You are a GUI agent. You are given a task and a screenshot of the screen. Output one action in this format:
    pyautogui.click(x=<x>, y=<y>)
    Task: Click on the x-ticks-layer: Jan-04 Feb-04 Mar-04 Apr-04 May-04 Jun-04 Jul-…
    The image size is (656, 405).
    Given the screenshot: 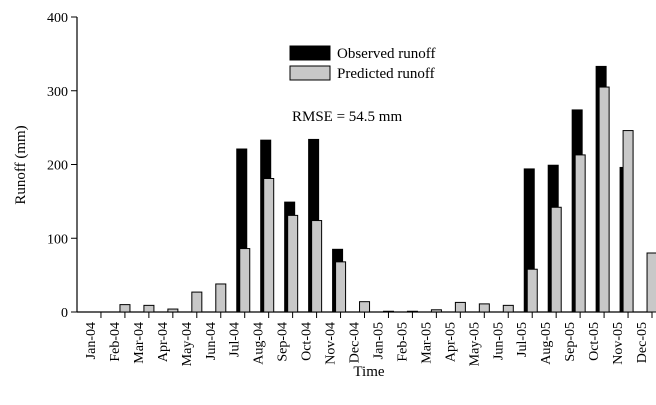 What is the action you would take?
    pyautogui.click(x=368, y=339)
    